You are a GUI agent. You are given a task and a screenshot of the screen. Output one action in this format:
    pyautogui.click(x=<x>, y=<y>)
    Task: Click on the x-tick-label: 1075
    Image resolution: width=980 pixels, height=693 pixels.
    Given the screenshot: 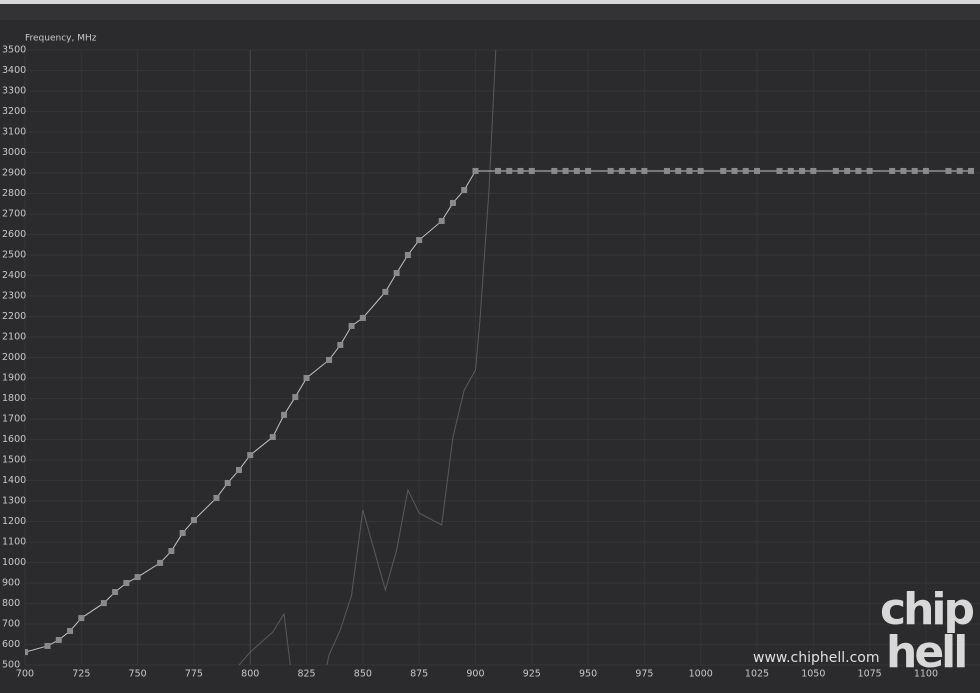 What is the action you would take?
    pyautogui.click(x=870, y=674)
    